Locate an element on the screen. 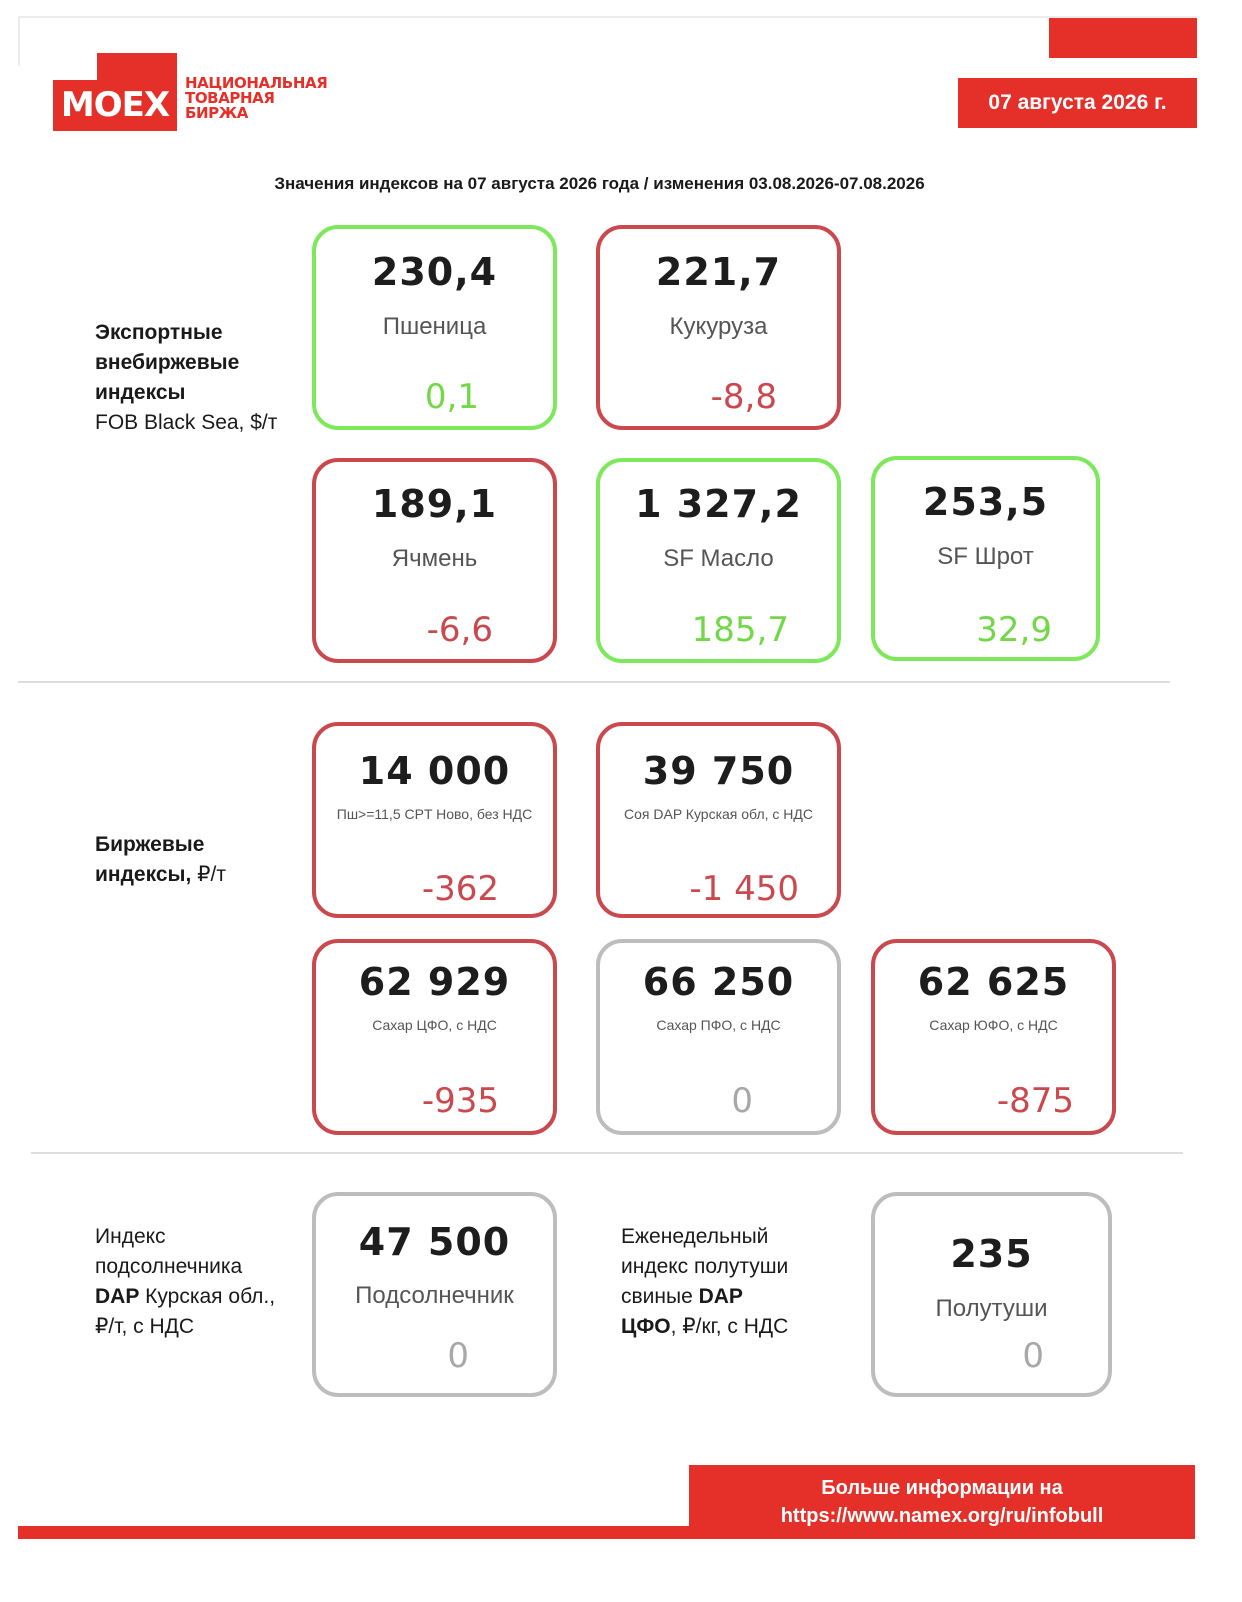 The height and width of the screenshot is (1602, 1242). card-name: Сахар ЮФО, с НДС is located at coordinates (993, 1025).